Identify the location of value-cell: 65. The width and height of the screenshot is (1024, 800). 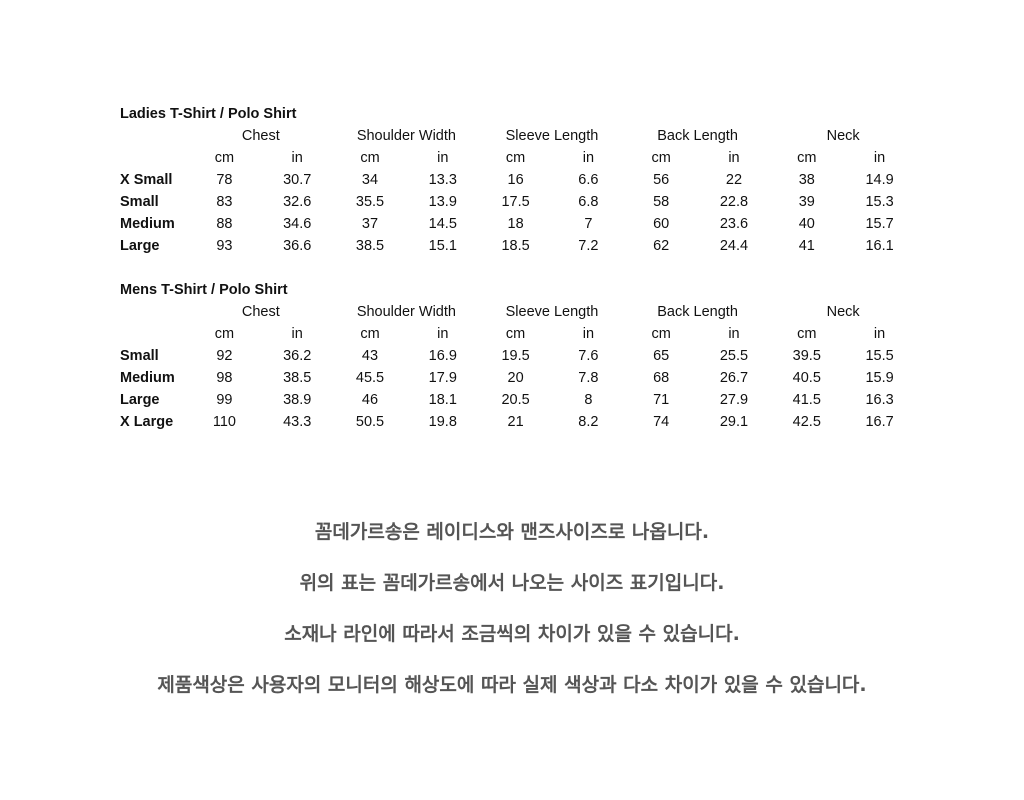
(661, 356).